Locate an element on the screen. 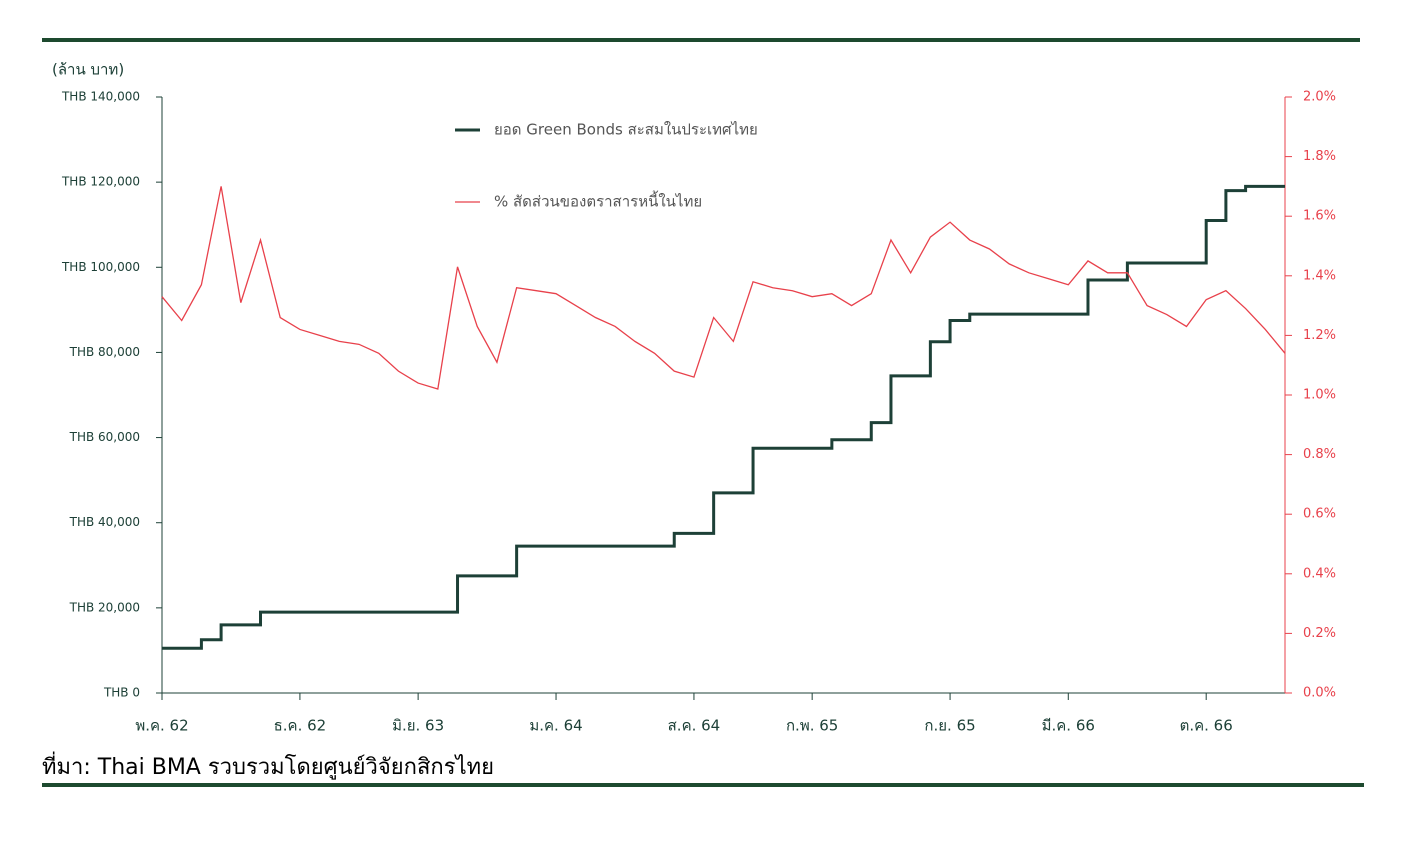 This screenshot has height=865, width=1428. y-tick-label: THB 80,000 is located at coordinates (104, 352).